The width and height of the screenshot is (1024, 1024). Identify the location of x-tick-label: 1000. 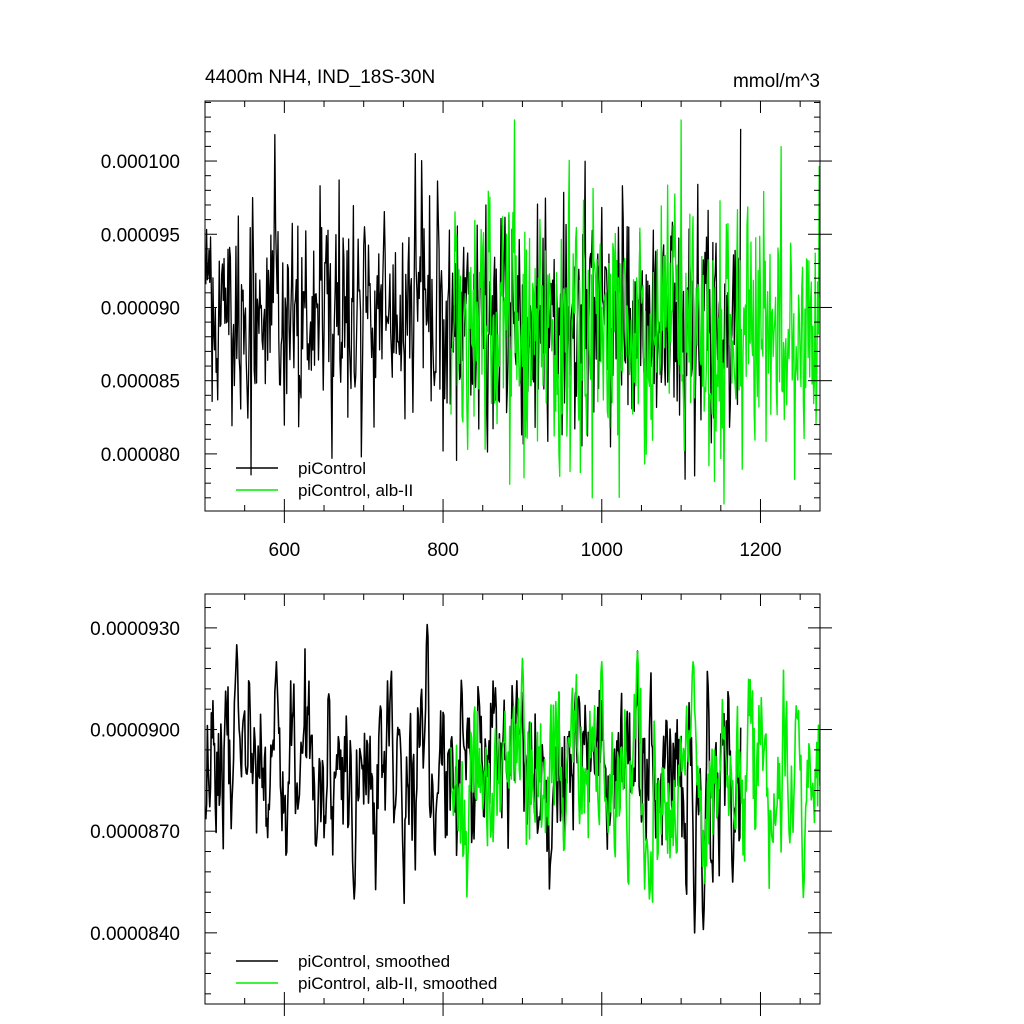
(602, 550).